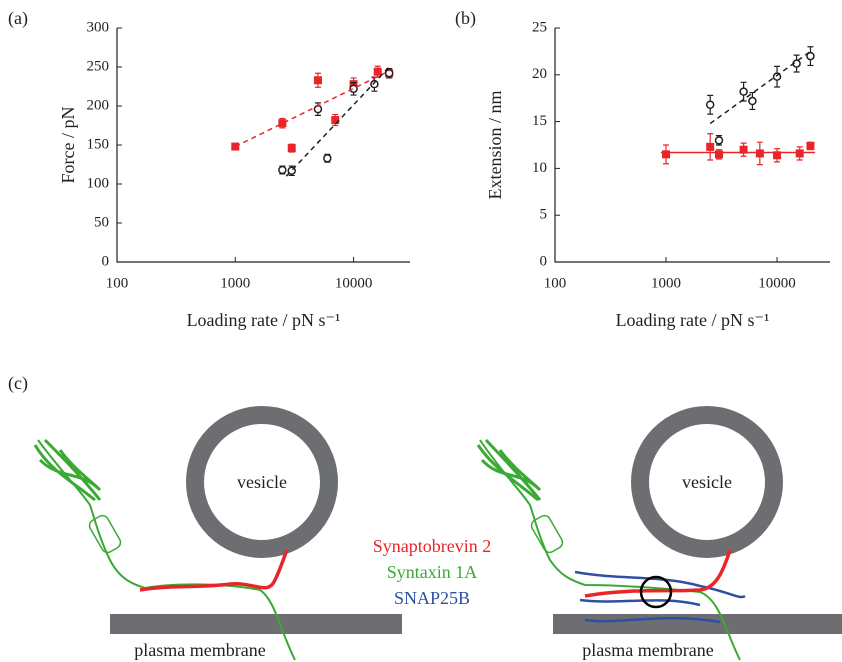  What do you see at coordinates (98, 183) in the screenshot?
I see `y-tick-label: 100` at bounding box center [98, 183].